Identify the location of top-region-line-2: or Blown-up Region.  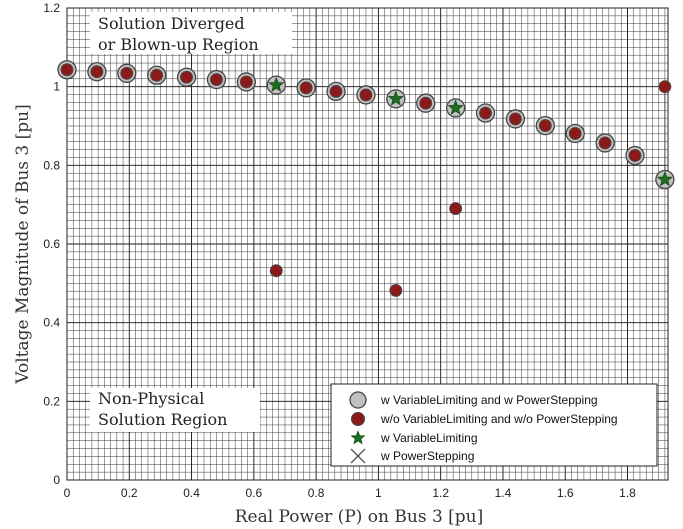
(178, 44).